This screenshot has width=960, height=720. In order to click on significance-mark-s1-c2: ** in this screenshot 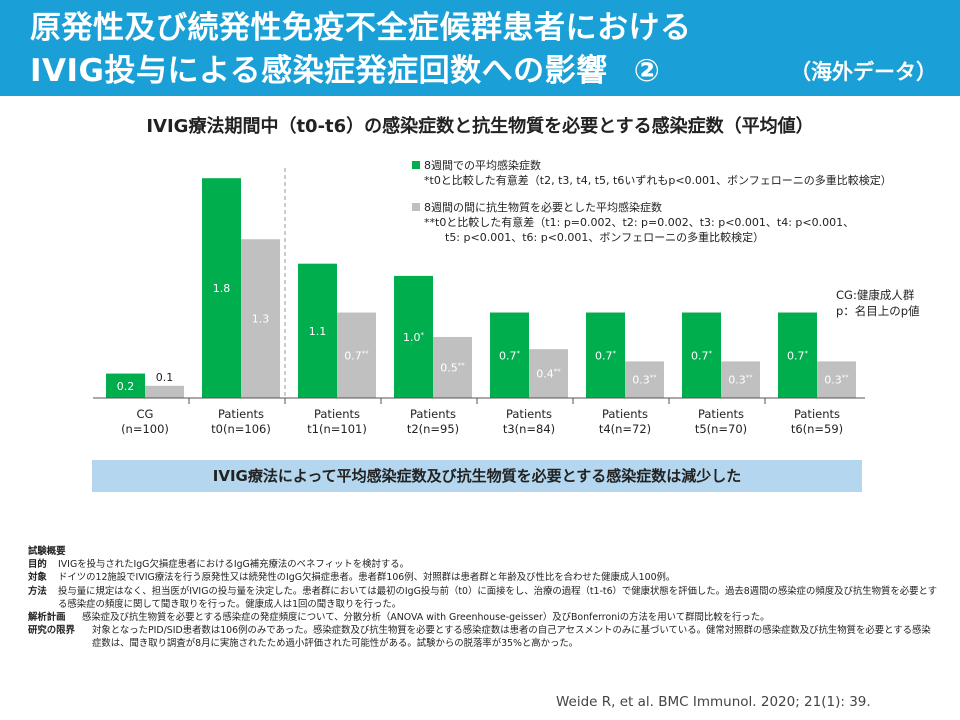, I will do `click(366, 353)`.